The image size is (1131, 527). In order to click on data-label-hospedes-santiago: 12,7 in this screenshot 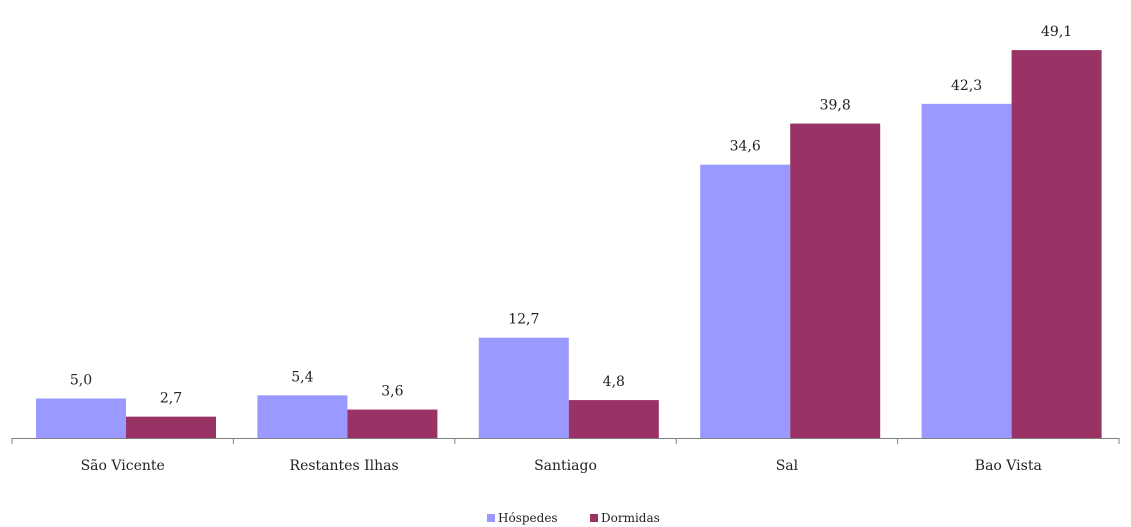, I will do `click(523, 320)`.